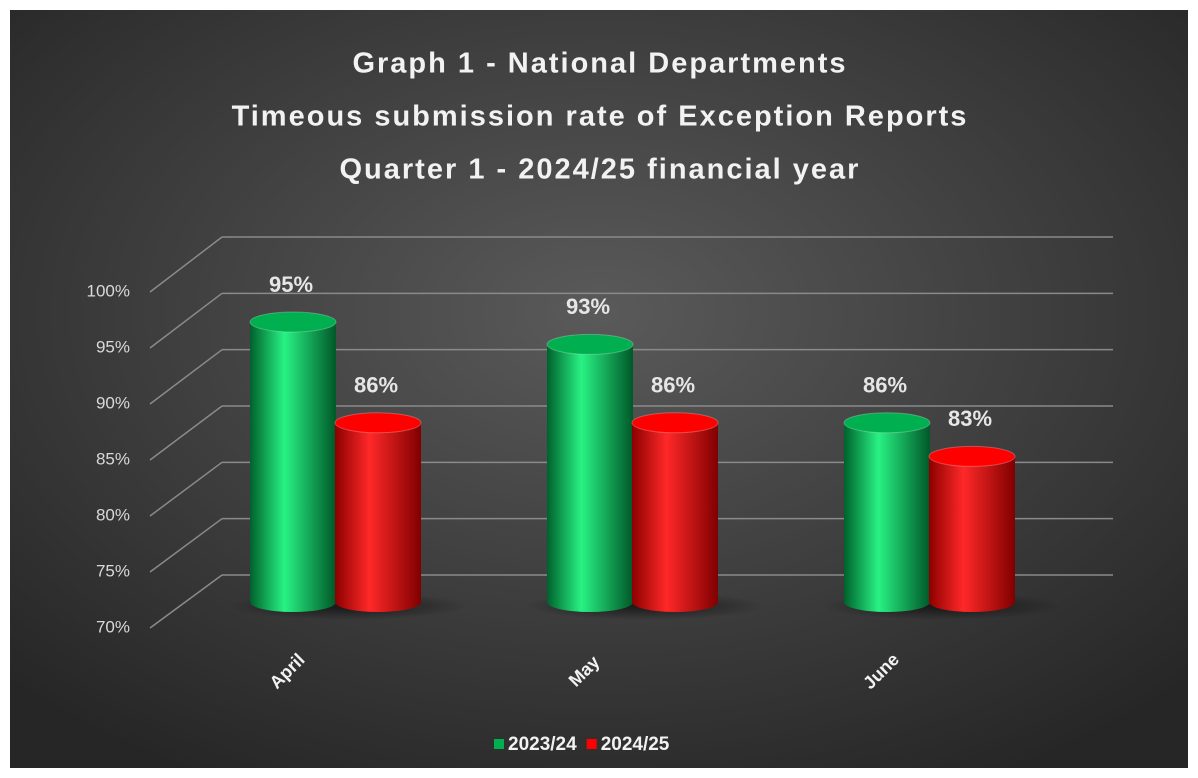 The image size is (1198, 778). What do you see at coordinates (113, 514) in the screenshot?
I see `y-tick-label: 80%` at bounding box center [113, 514].